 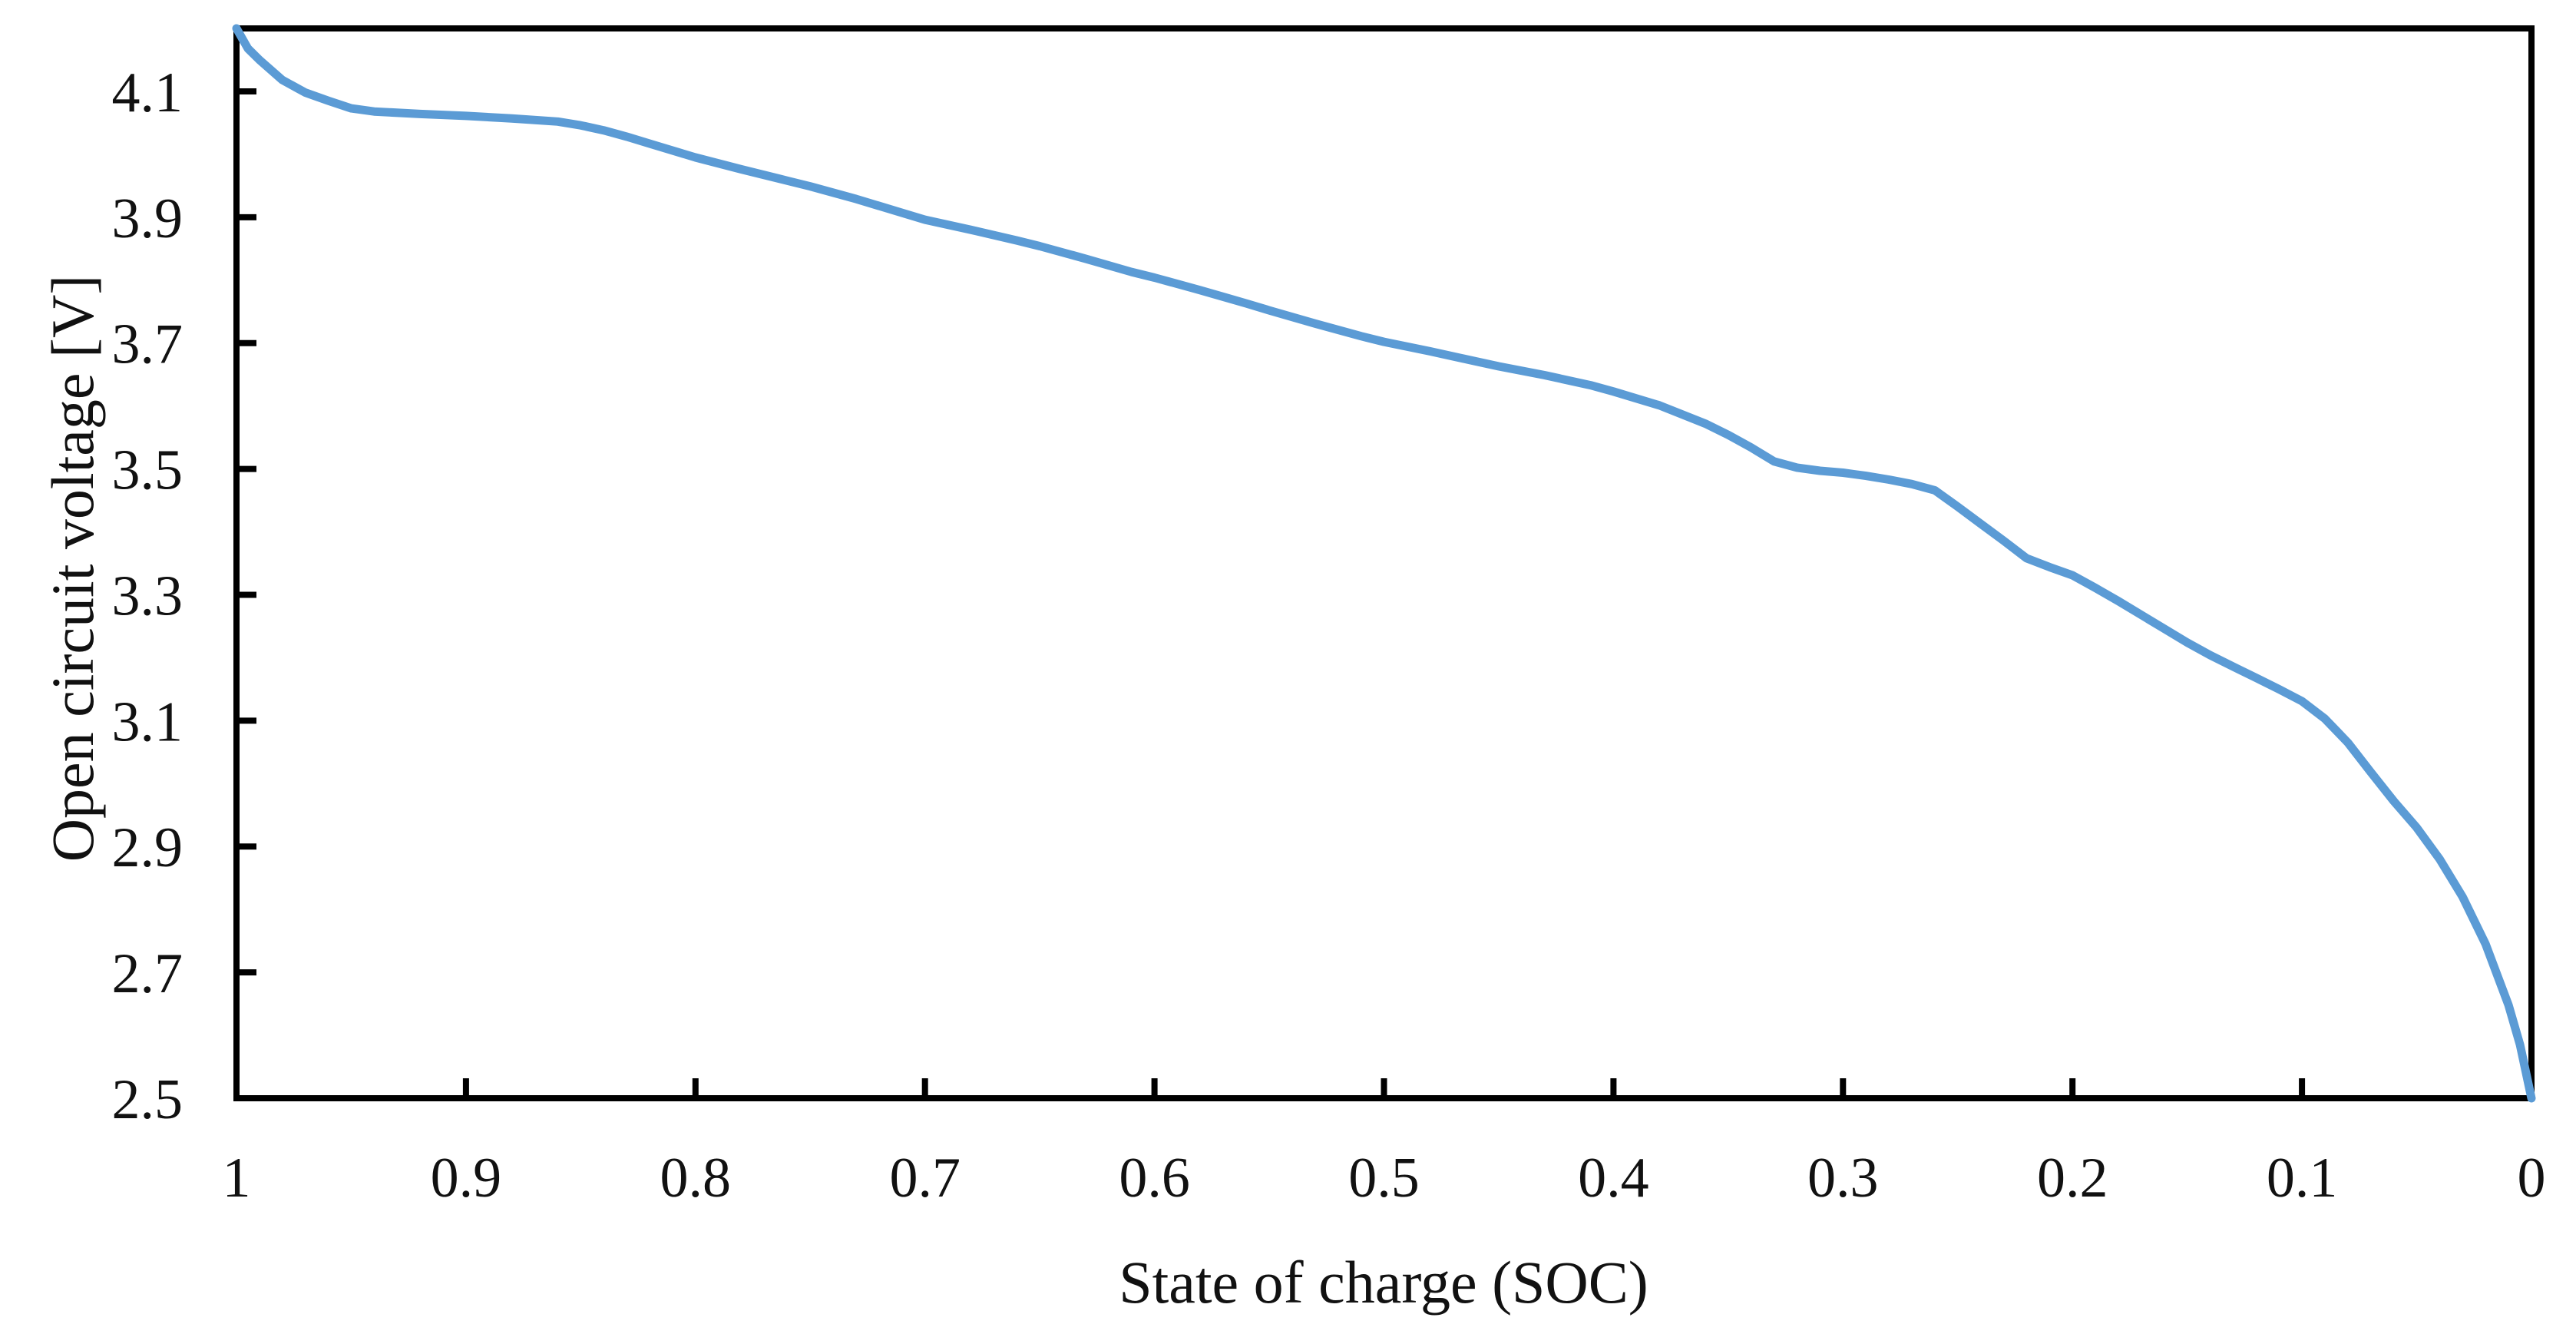 What do you see at coordinates (2302, 1178) in the screenshot?
I see `x-tick-label: 0.1` at bounding box center [2302, 1178].